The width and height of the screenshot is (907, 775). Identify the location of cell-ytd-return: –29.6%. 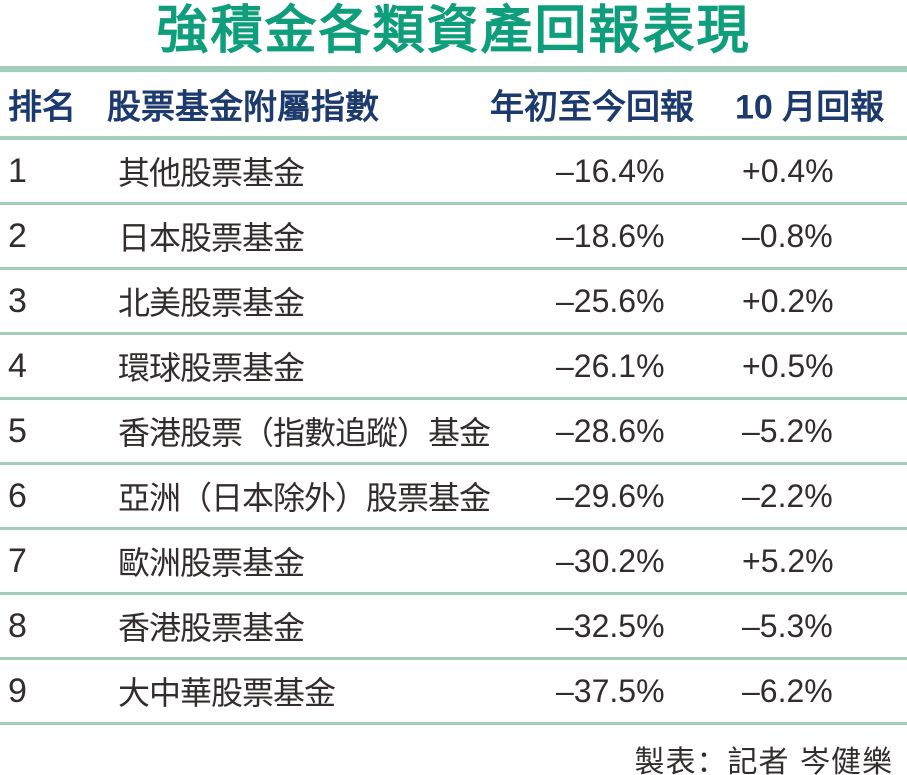
(610, 495).